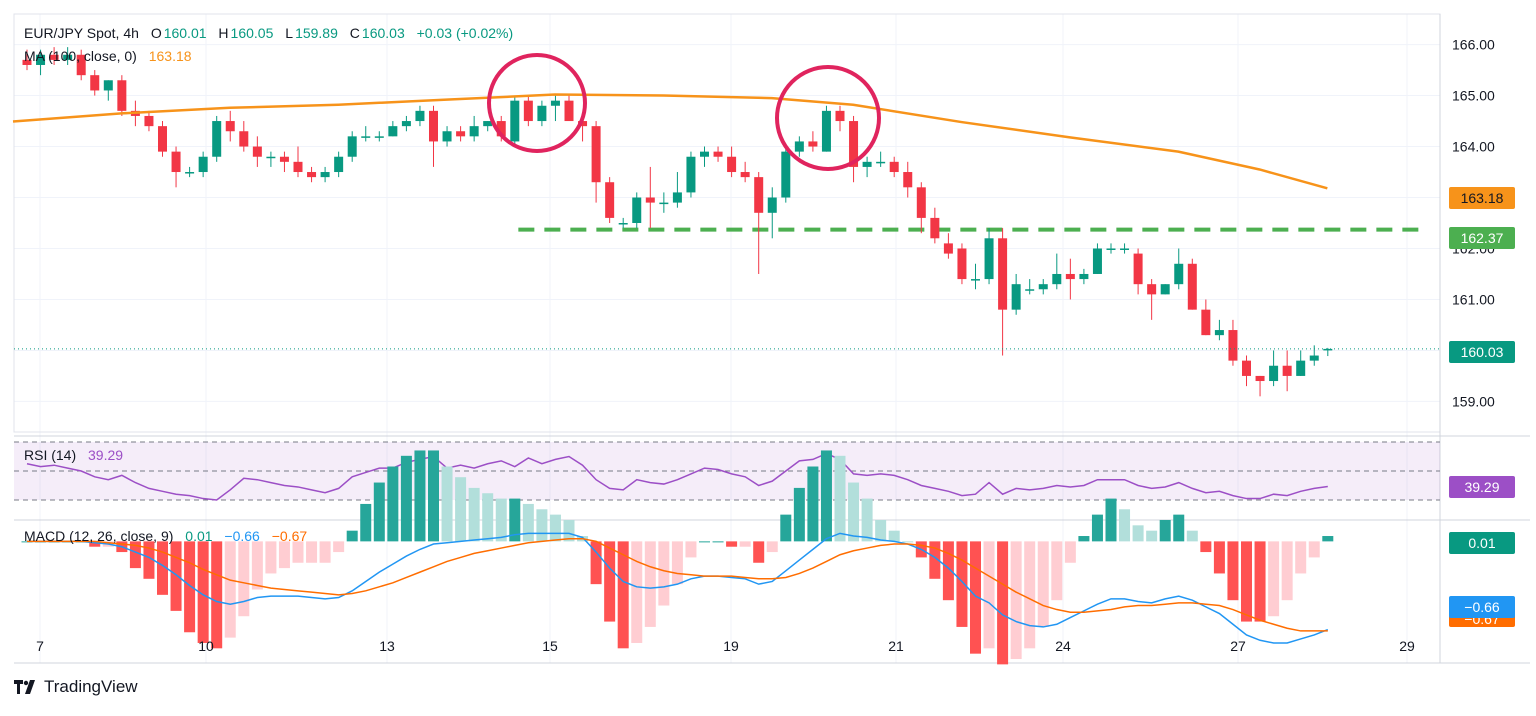  I want to click on time-tick-label: 10, so click(206, 646).